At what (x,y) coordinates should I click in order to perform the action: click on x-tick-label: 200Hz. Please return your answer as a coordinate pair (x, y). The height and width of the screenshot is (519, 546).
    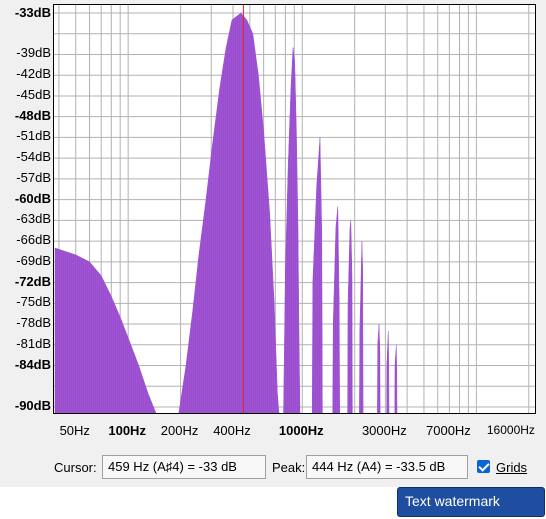
    Looking at the image, I should click on (179, 430).